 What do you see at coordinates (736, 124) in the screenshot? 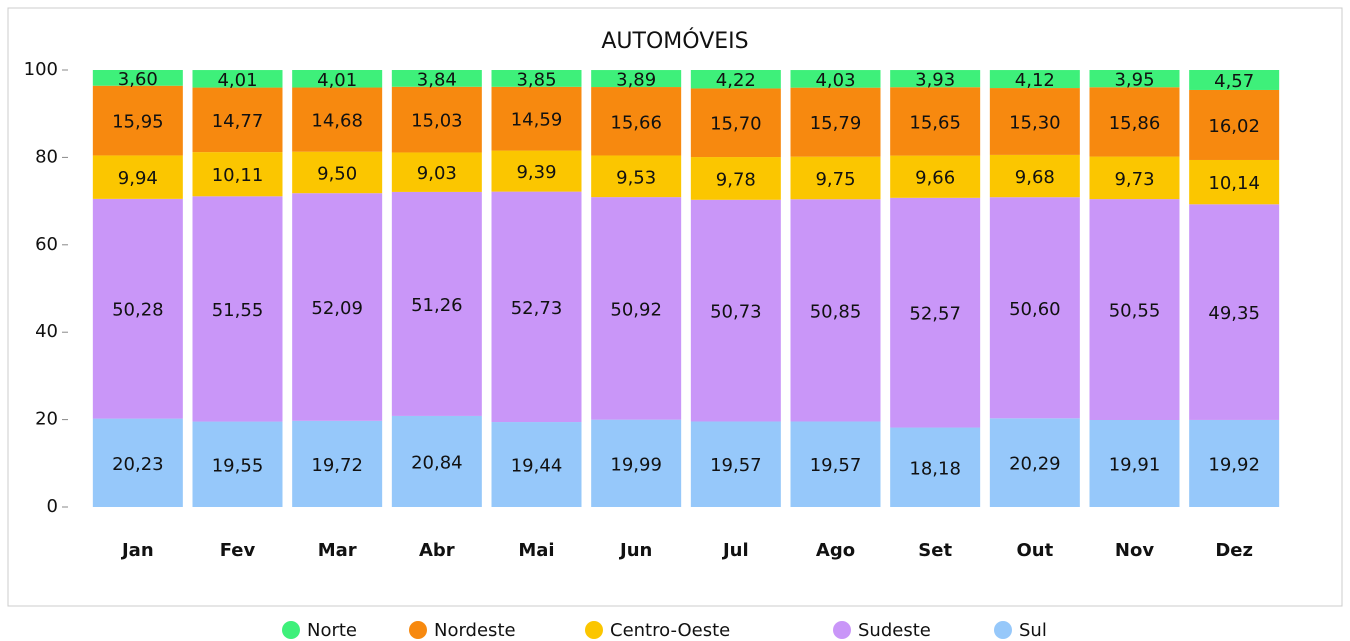
I see `data-label: 15,70` at bounding box center [736, 124].